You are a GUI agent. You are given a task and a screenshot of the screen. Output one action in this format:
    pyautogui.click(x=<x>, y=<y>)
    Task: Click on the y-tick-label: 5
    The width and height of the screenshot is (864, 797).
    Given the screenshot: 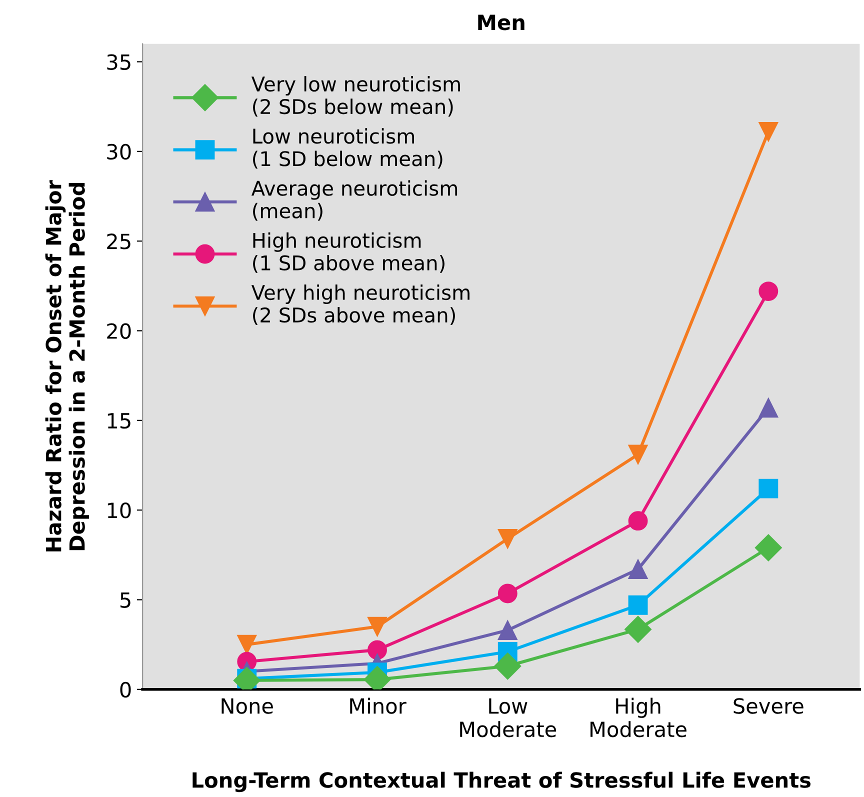 What is the action you would take?
    pyautogui.click(x=125, y=600)
    